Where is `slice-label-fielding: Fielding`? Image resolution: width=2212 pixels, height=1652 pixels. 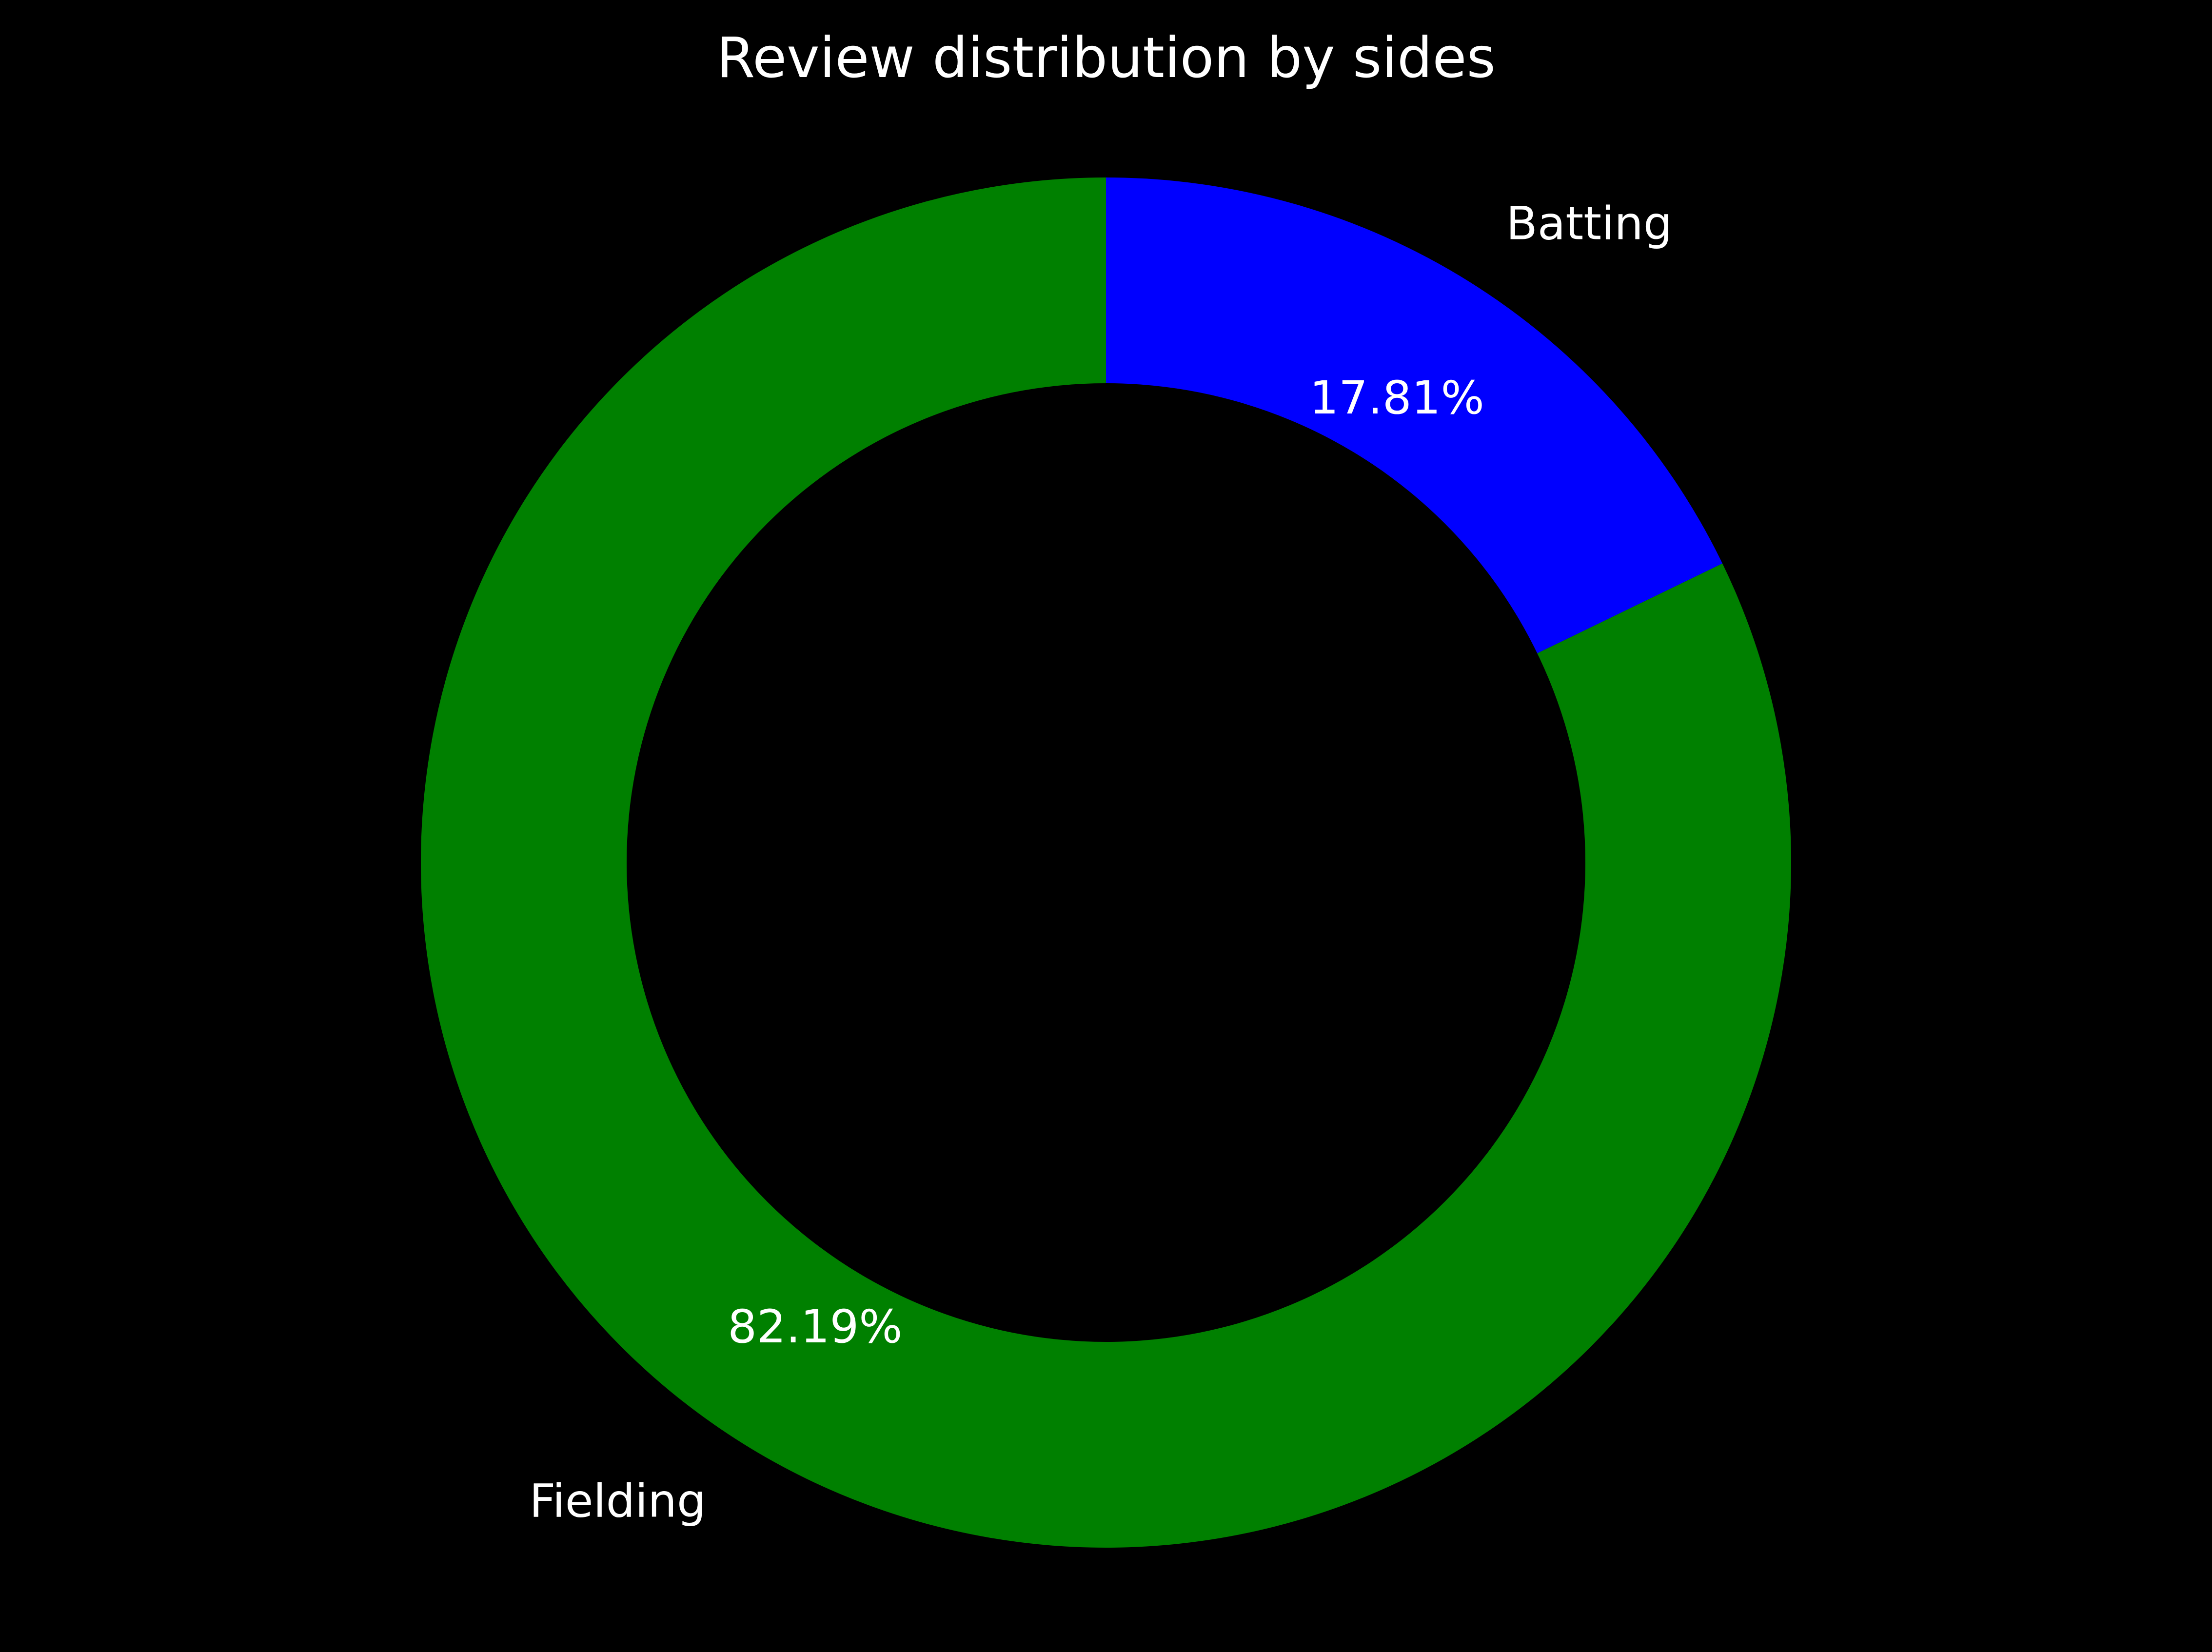
slice-label-fielding: Fielding is located at coordinates (617, 1501).